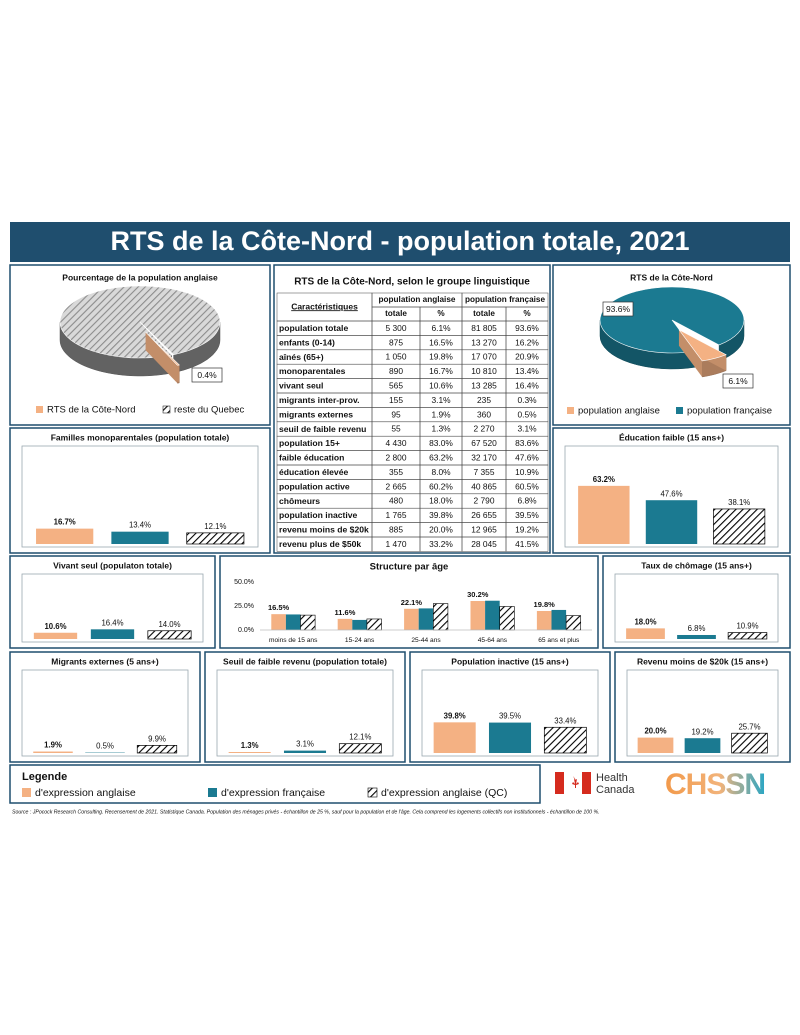  Describe the element at coordinates (273, 793) in the screenshot. I see `legend-label: d'expression française` at that location.